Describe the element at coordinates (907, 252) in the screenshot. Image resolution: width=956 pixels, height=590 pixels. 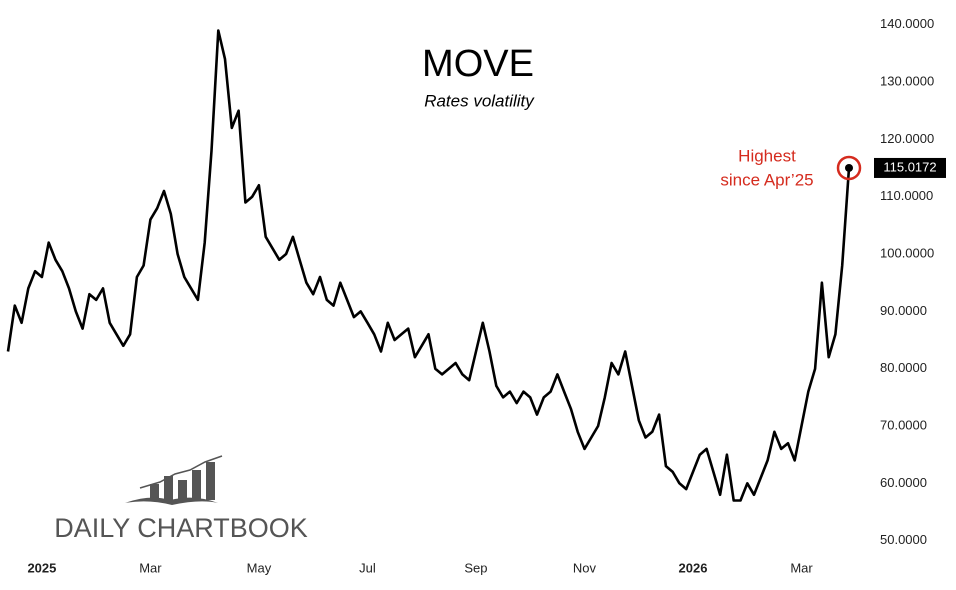
I see `y-tick-label: 100.0000` at that location.